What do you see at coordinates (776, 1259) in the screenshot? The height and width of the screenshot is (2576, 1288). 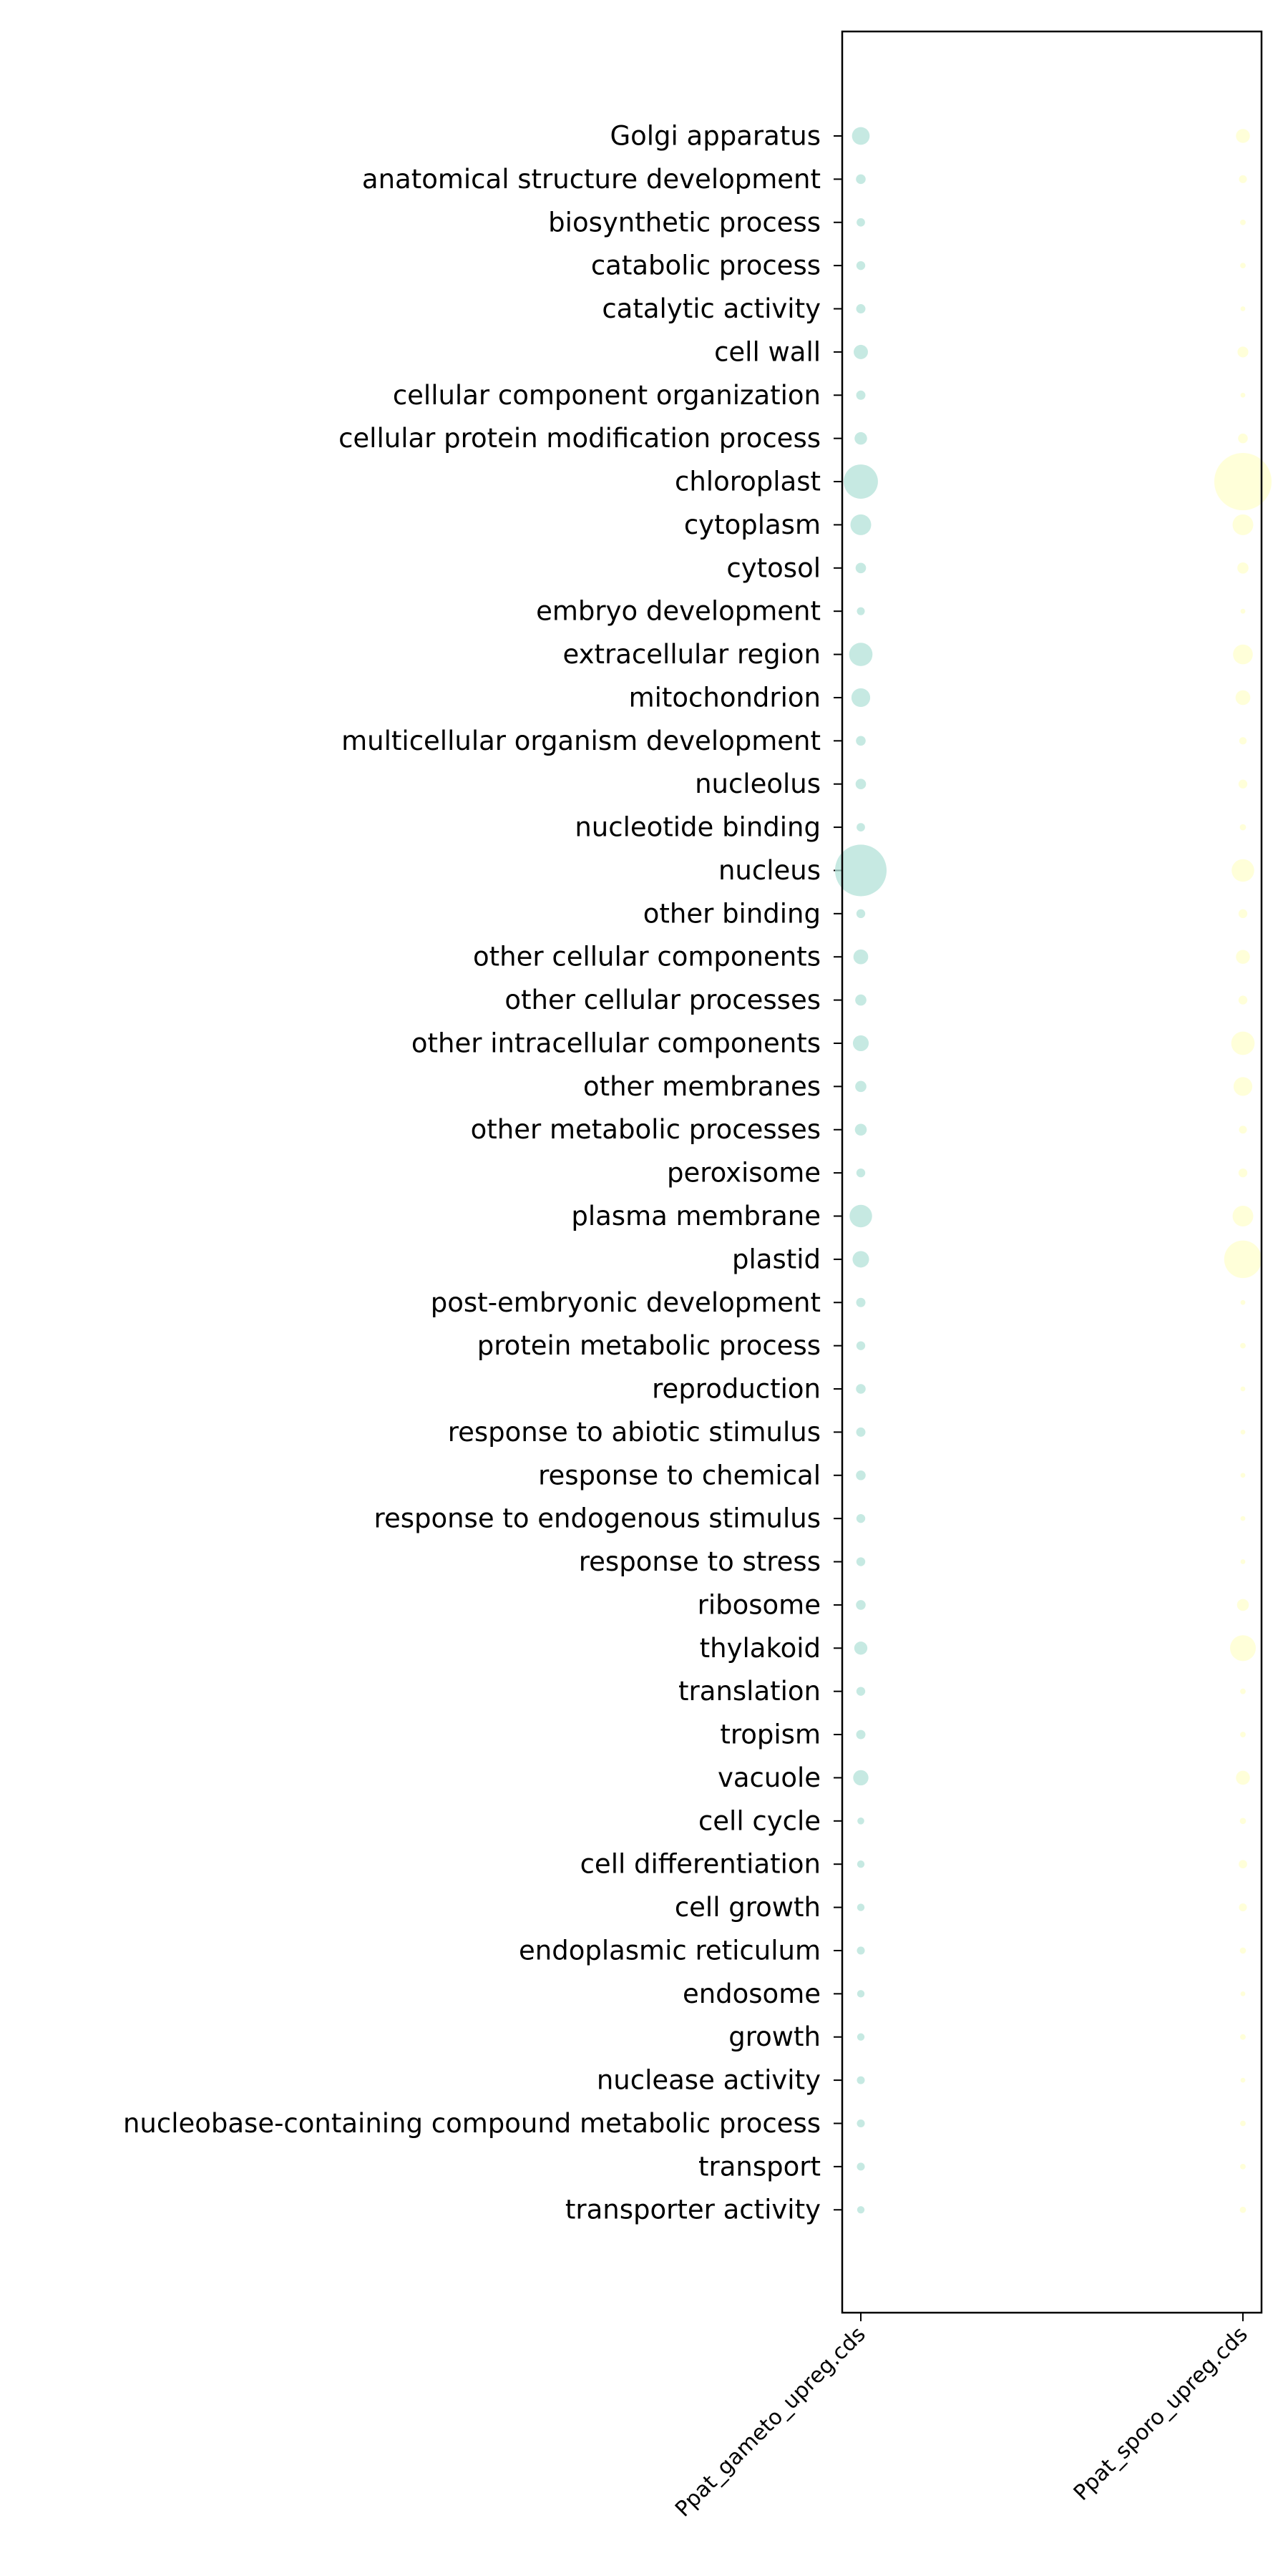 I see `y-tick-label: plastid` at bounding box center [776, 1259].